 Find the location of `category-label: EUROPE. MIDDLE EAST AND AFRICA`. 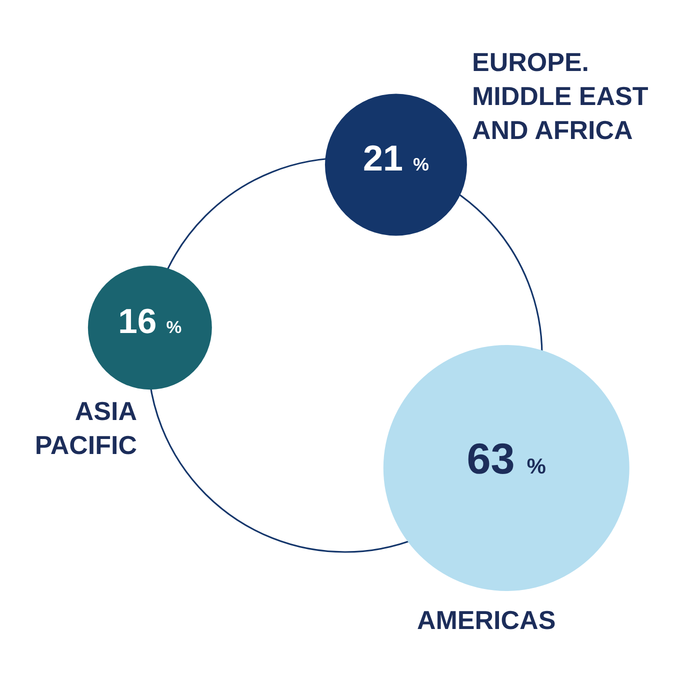

category-label: EUROPE. MIDDLE EAST AND AFRICA is located at coordinates (560, 96).